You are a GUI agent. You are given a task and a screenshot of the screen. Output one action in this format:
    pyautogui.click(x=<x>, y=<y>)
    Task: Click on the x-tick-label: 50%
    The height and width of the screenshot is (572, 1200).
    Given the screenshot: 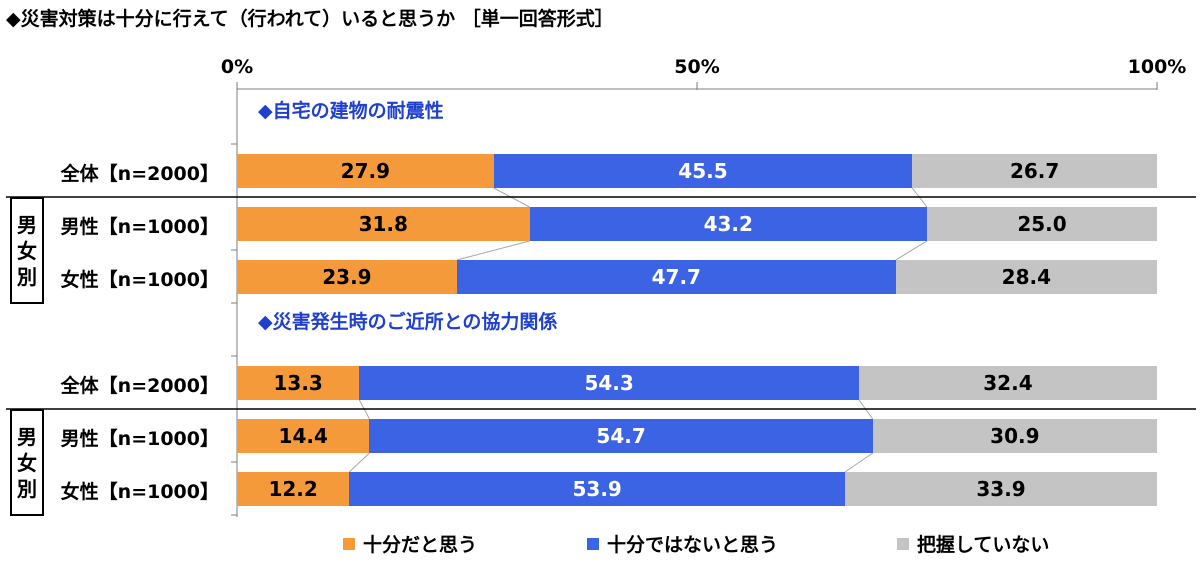 What is the action you would take?
    pyautogui.click(x=697, y=67)
    